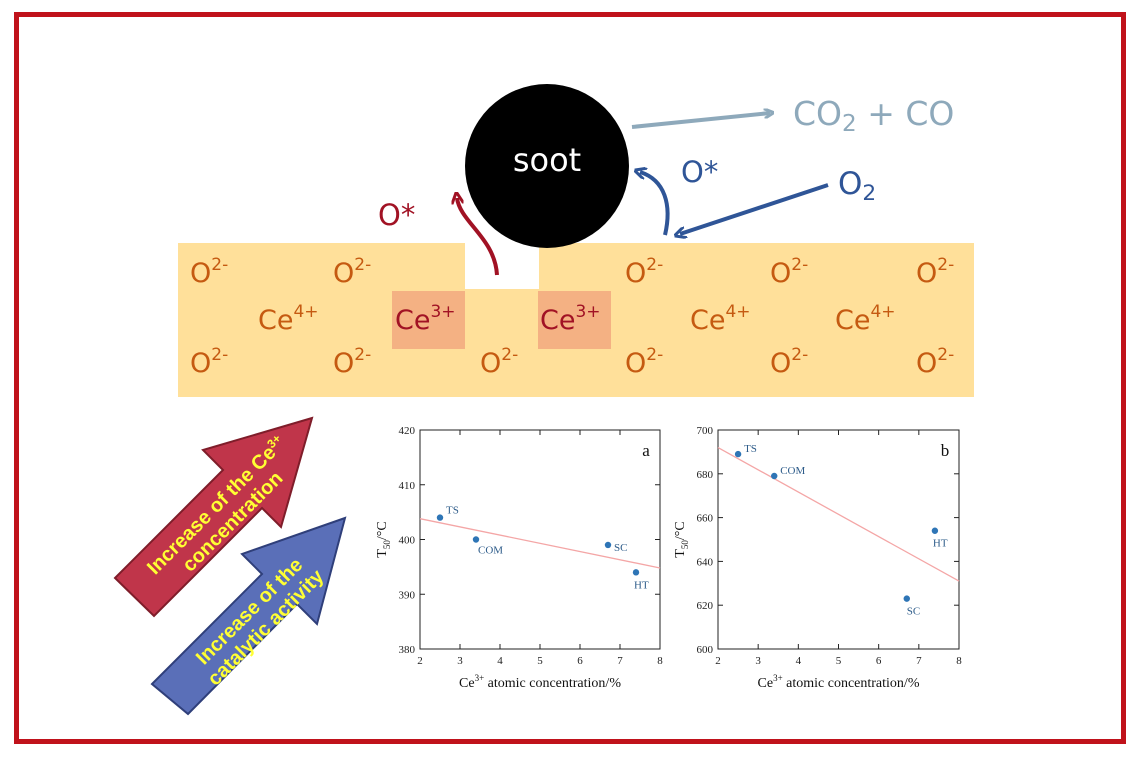  I want to click on y-tick-label: 390, so click(407, 595).